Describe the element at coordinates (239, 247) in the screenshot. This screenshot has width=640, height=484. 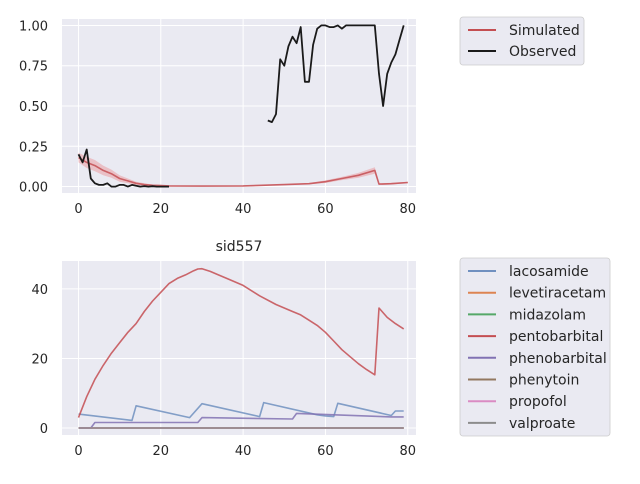
I see `bottom-chart-title: sid557` at that location.